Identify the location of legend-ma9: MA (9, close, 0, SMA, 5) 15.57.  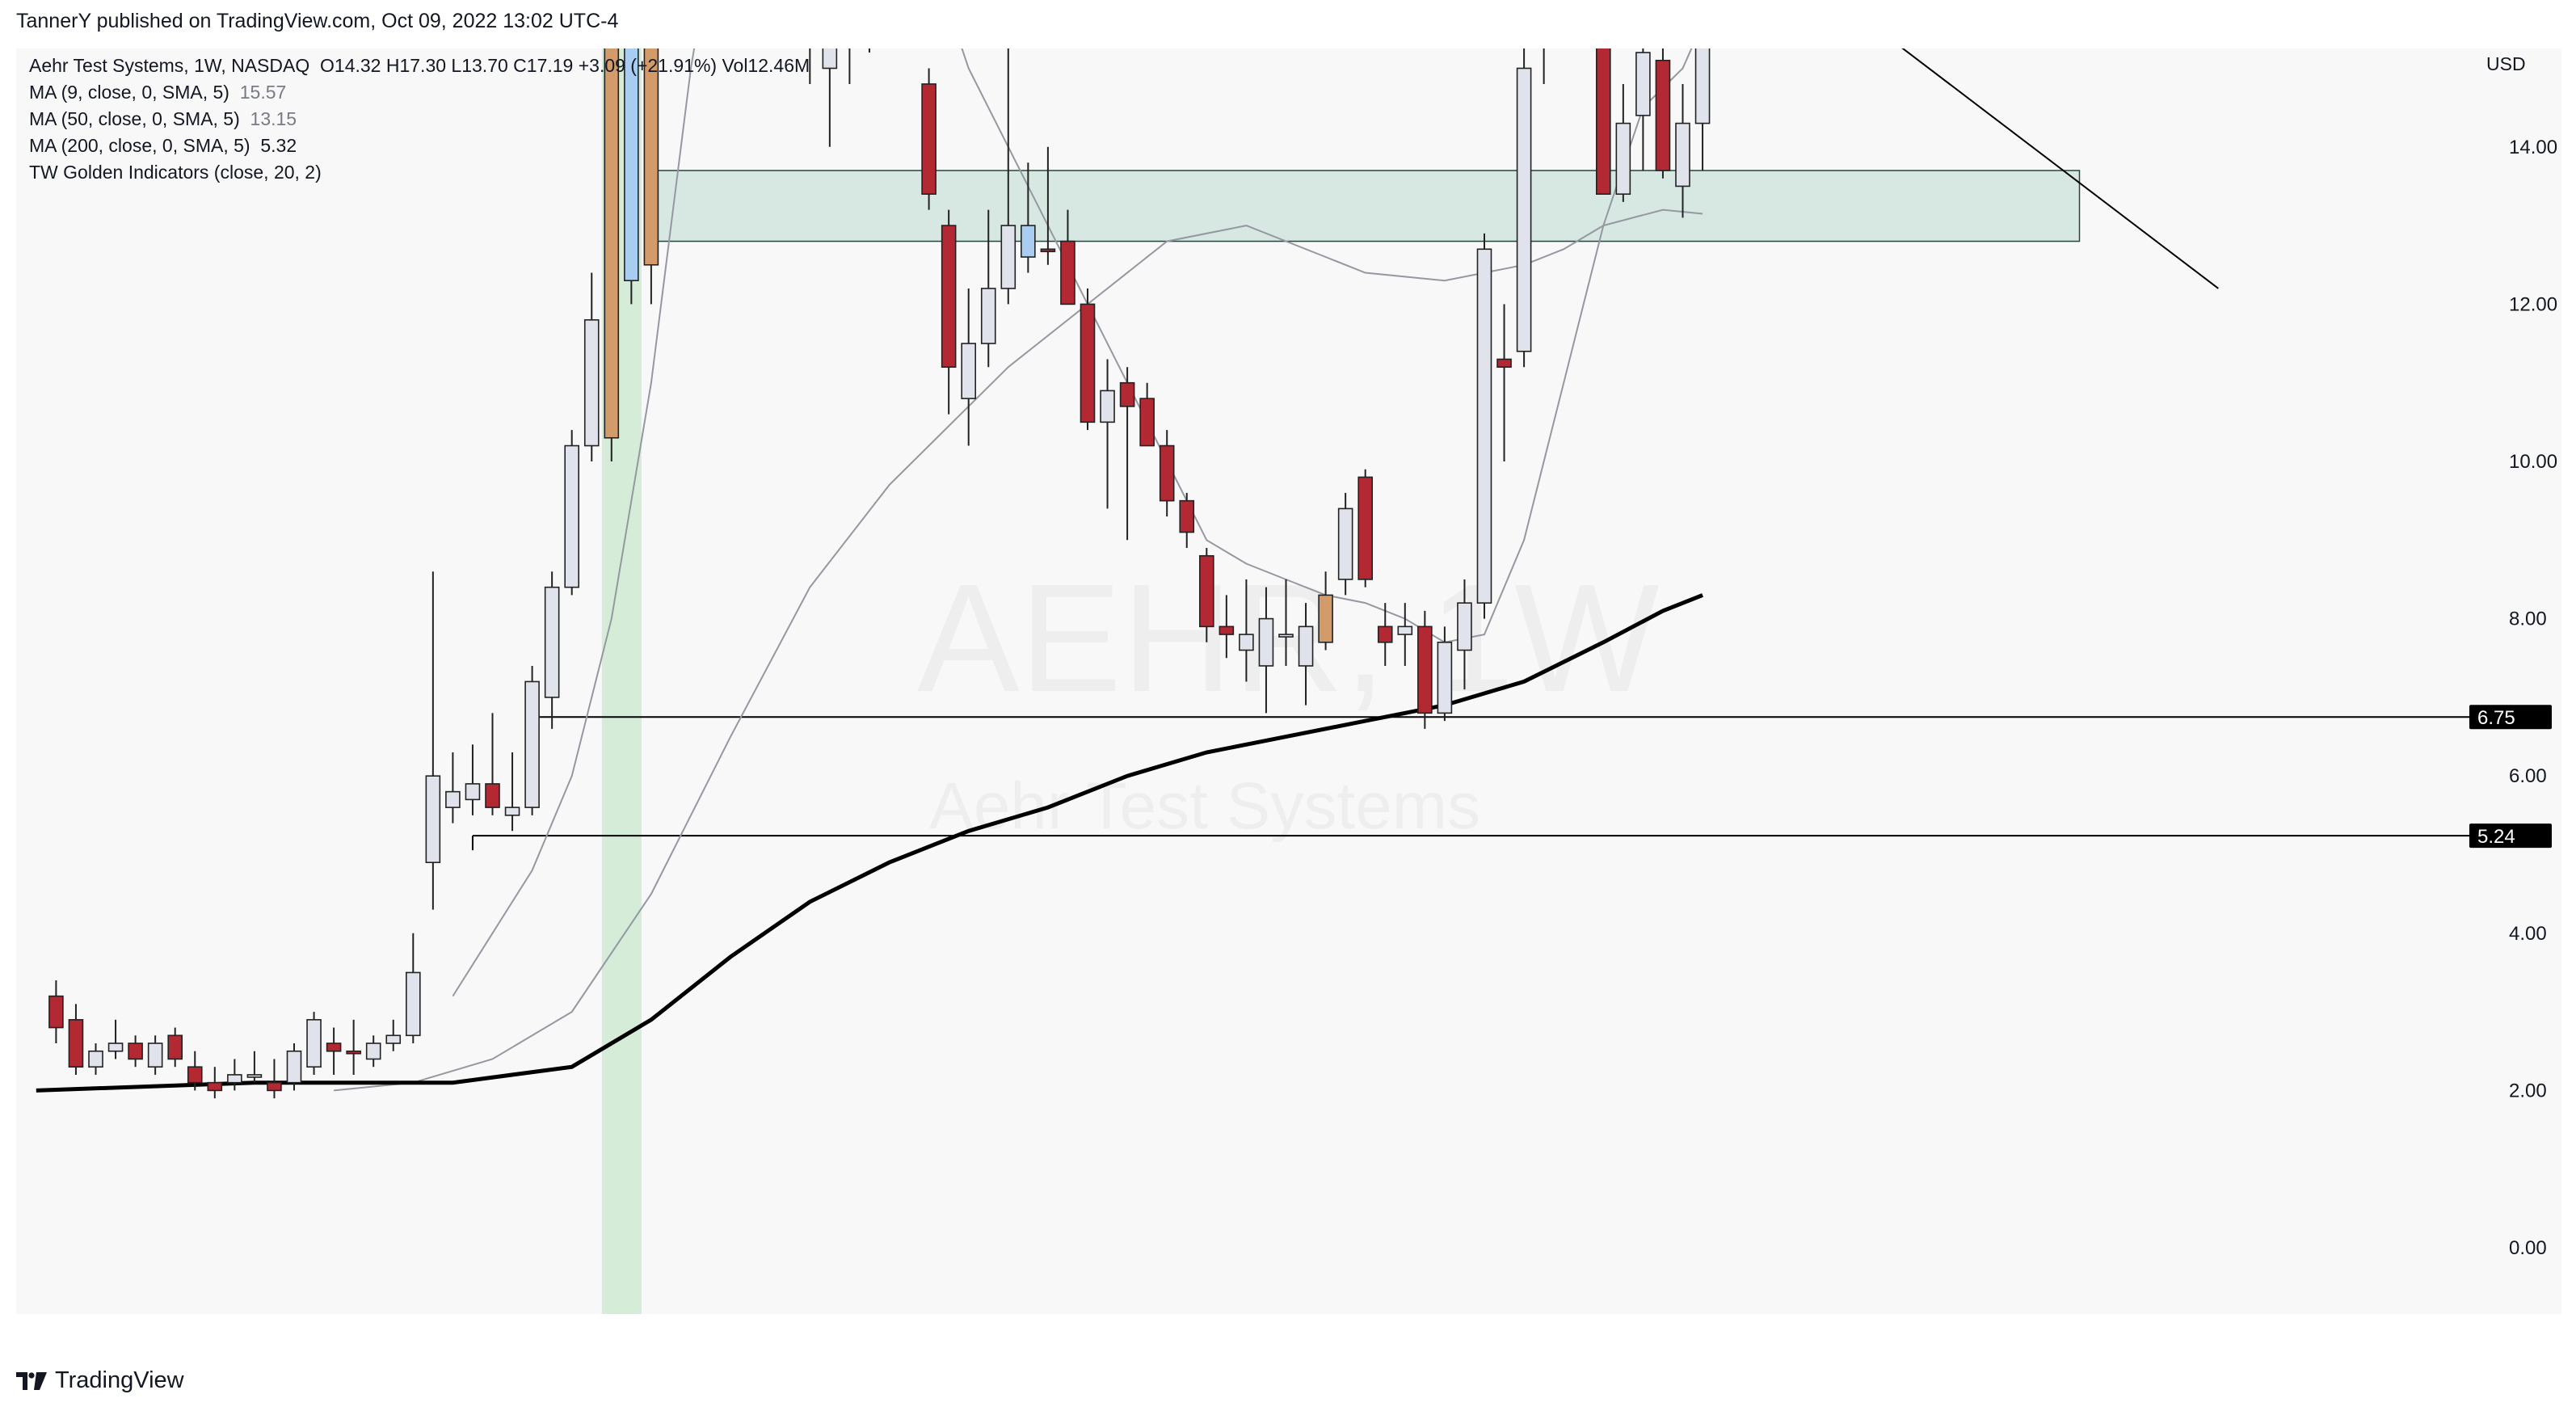
(157, 92).